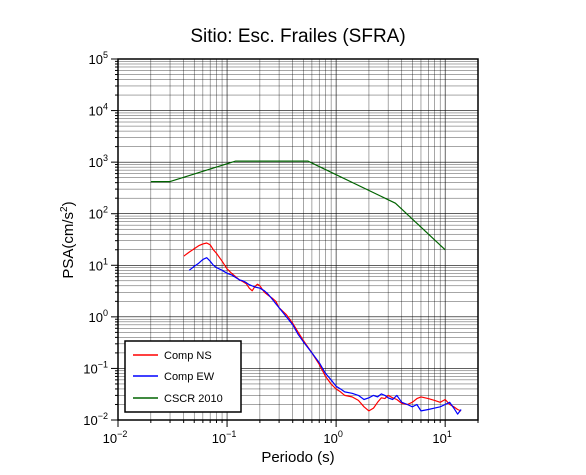 The height and width of the screenshot is (475, 586). Describe the element at coordinates (231, 434) in the screenshot. I see `x-tick-exp: −1` at that location.